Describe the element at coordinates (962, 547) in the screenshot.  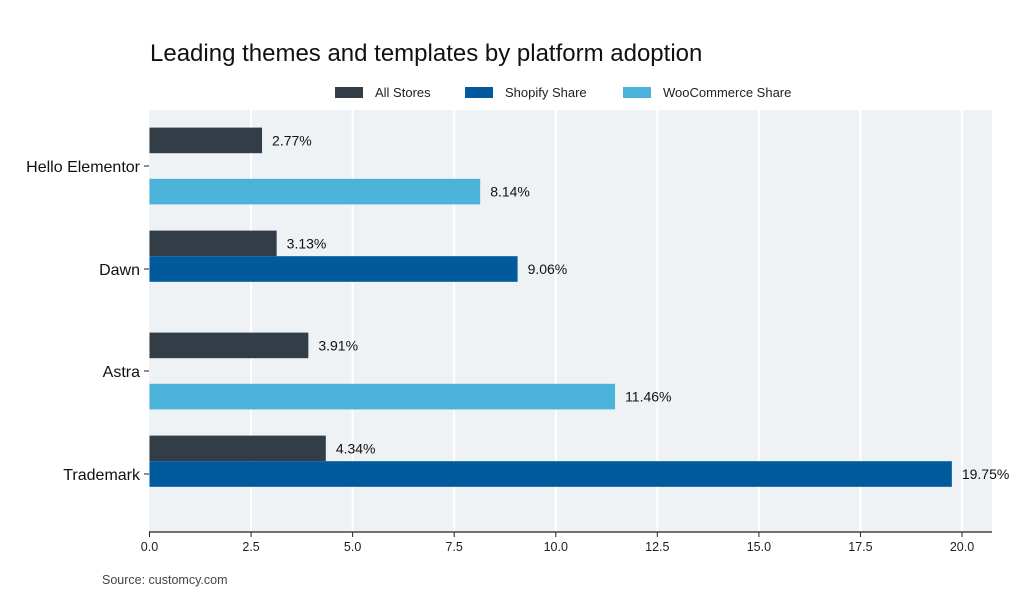
I see `x-tick-label: 20.0` at that location.